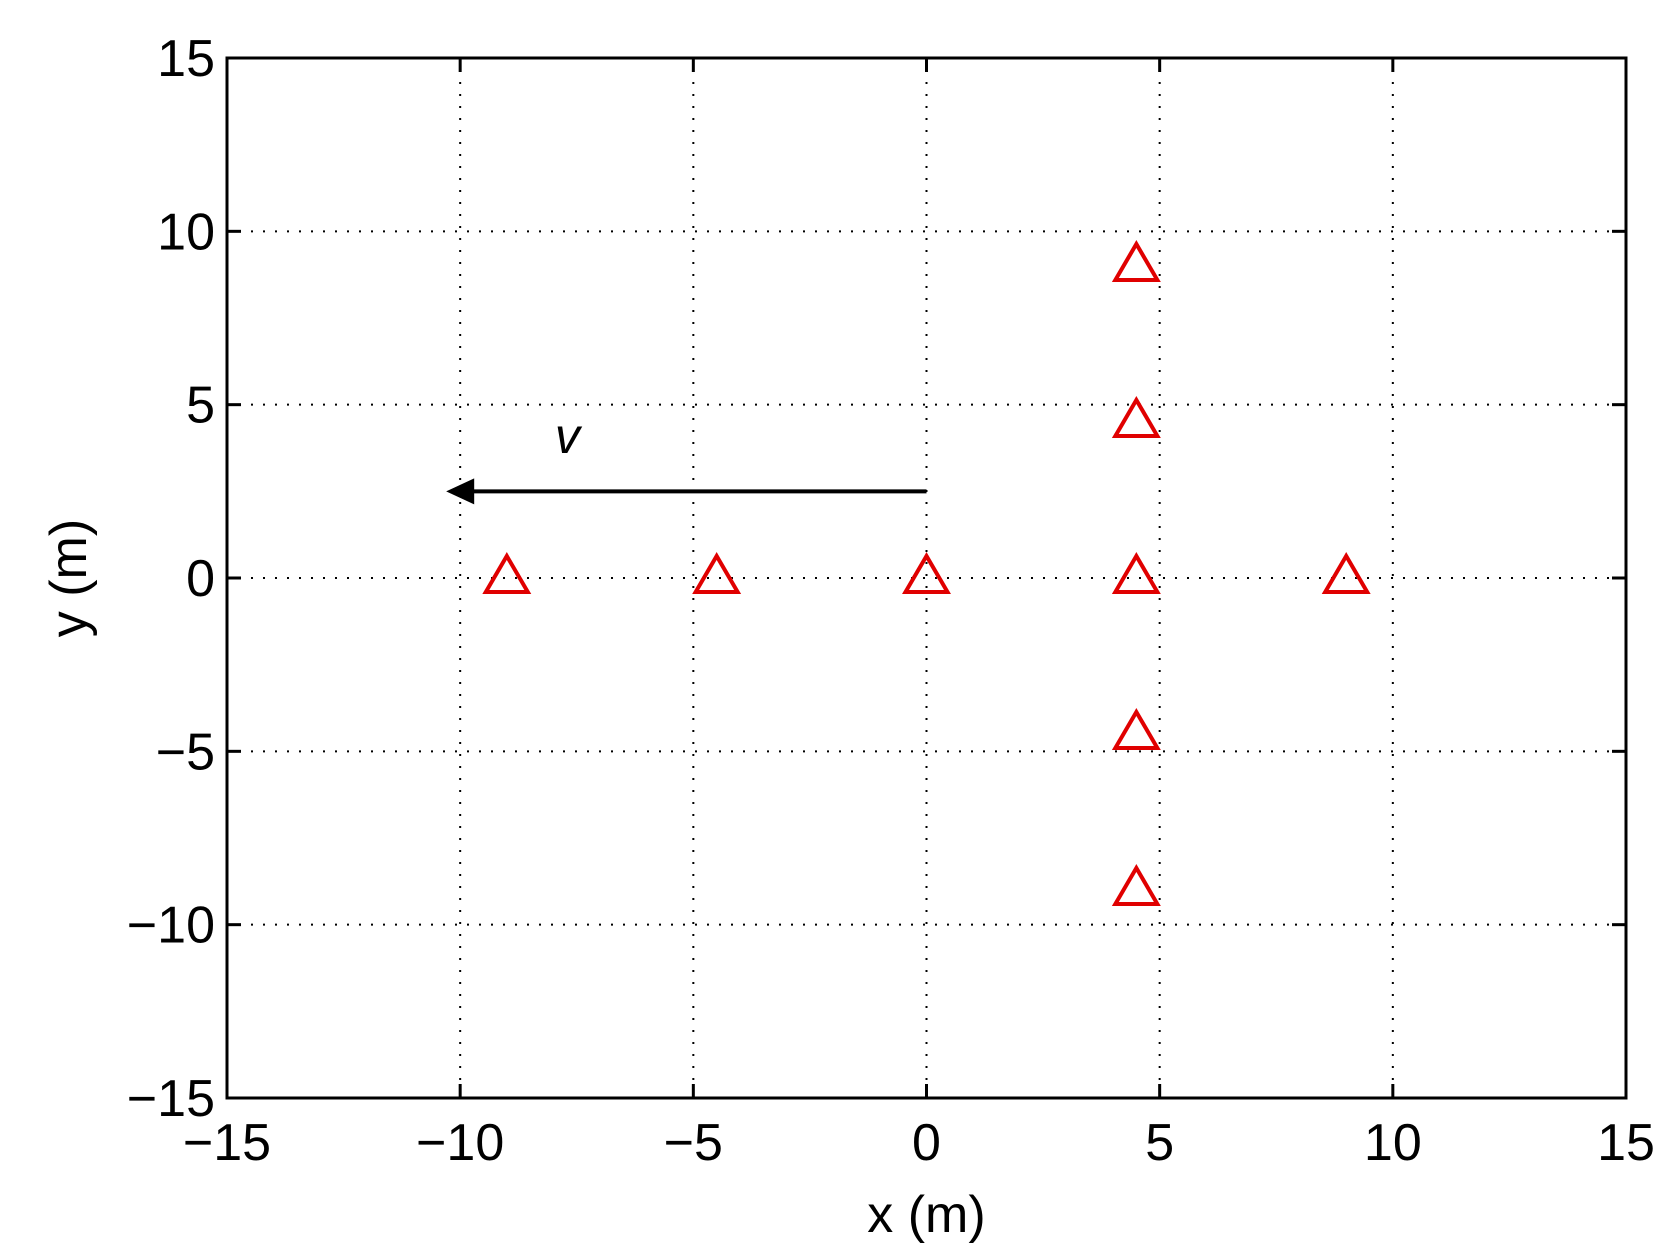  Describe the element at coordinates (171, 1099) in the screenshot. I see `y-tick-label: −15` at that location.